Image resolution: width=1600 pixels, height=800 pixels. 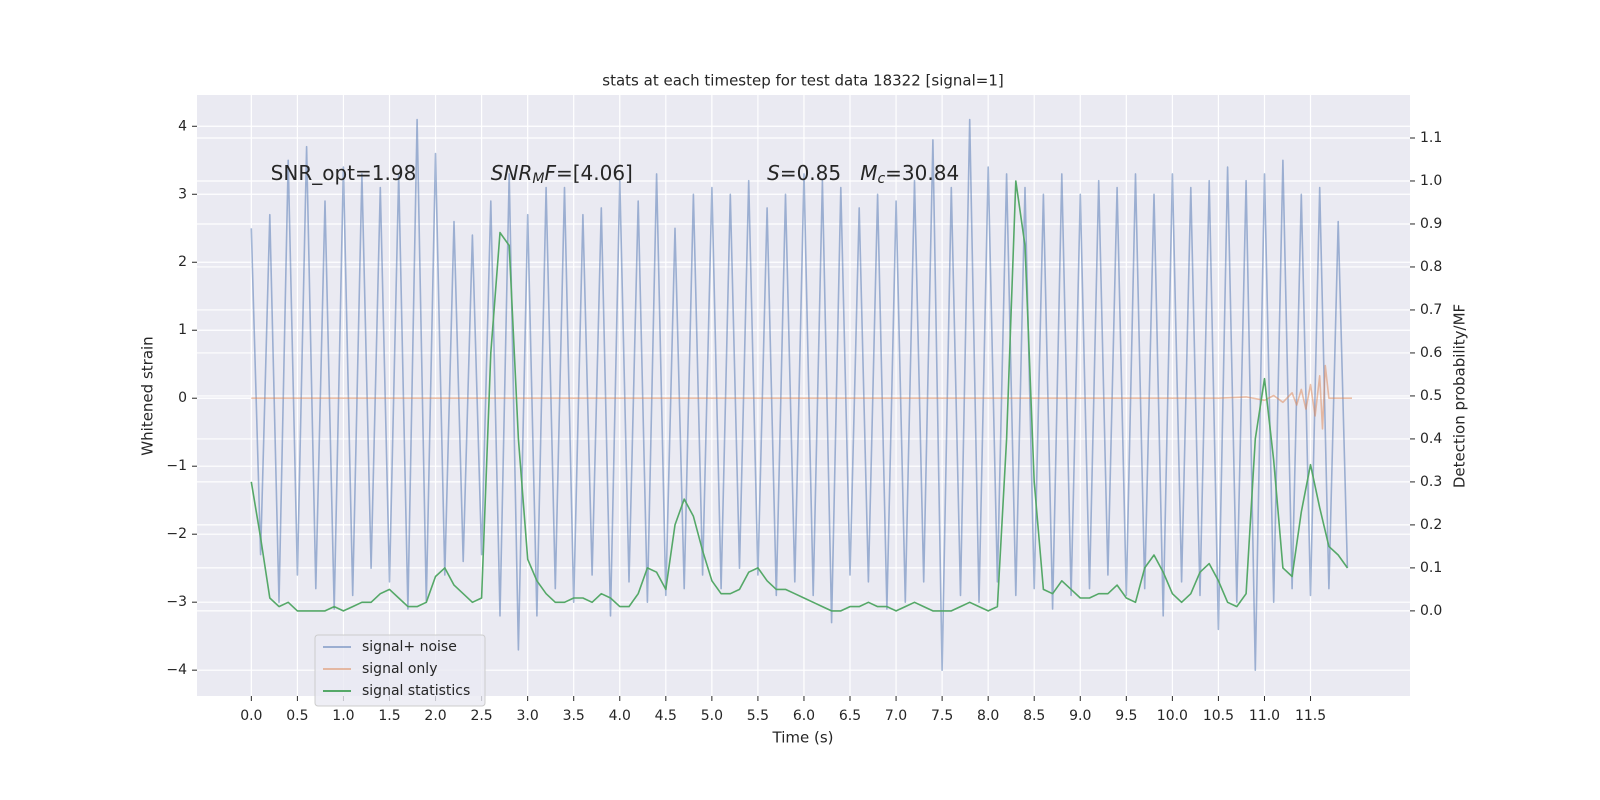 What do you see at coordinates (343, 716) in the screenshot?
I see `x-tick-label: 1.0` at bounding box center [343, 716].